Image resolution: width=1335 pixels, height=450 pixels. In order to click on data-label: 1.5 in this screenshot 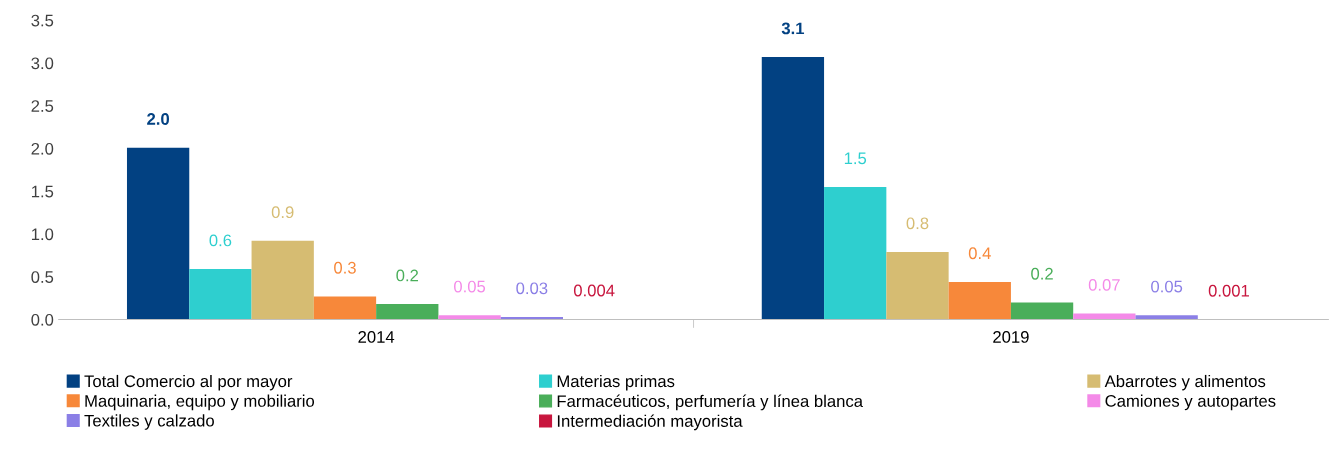, I will do `click(855, 158)`.